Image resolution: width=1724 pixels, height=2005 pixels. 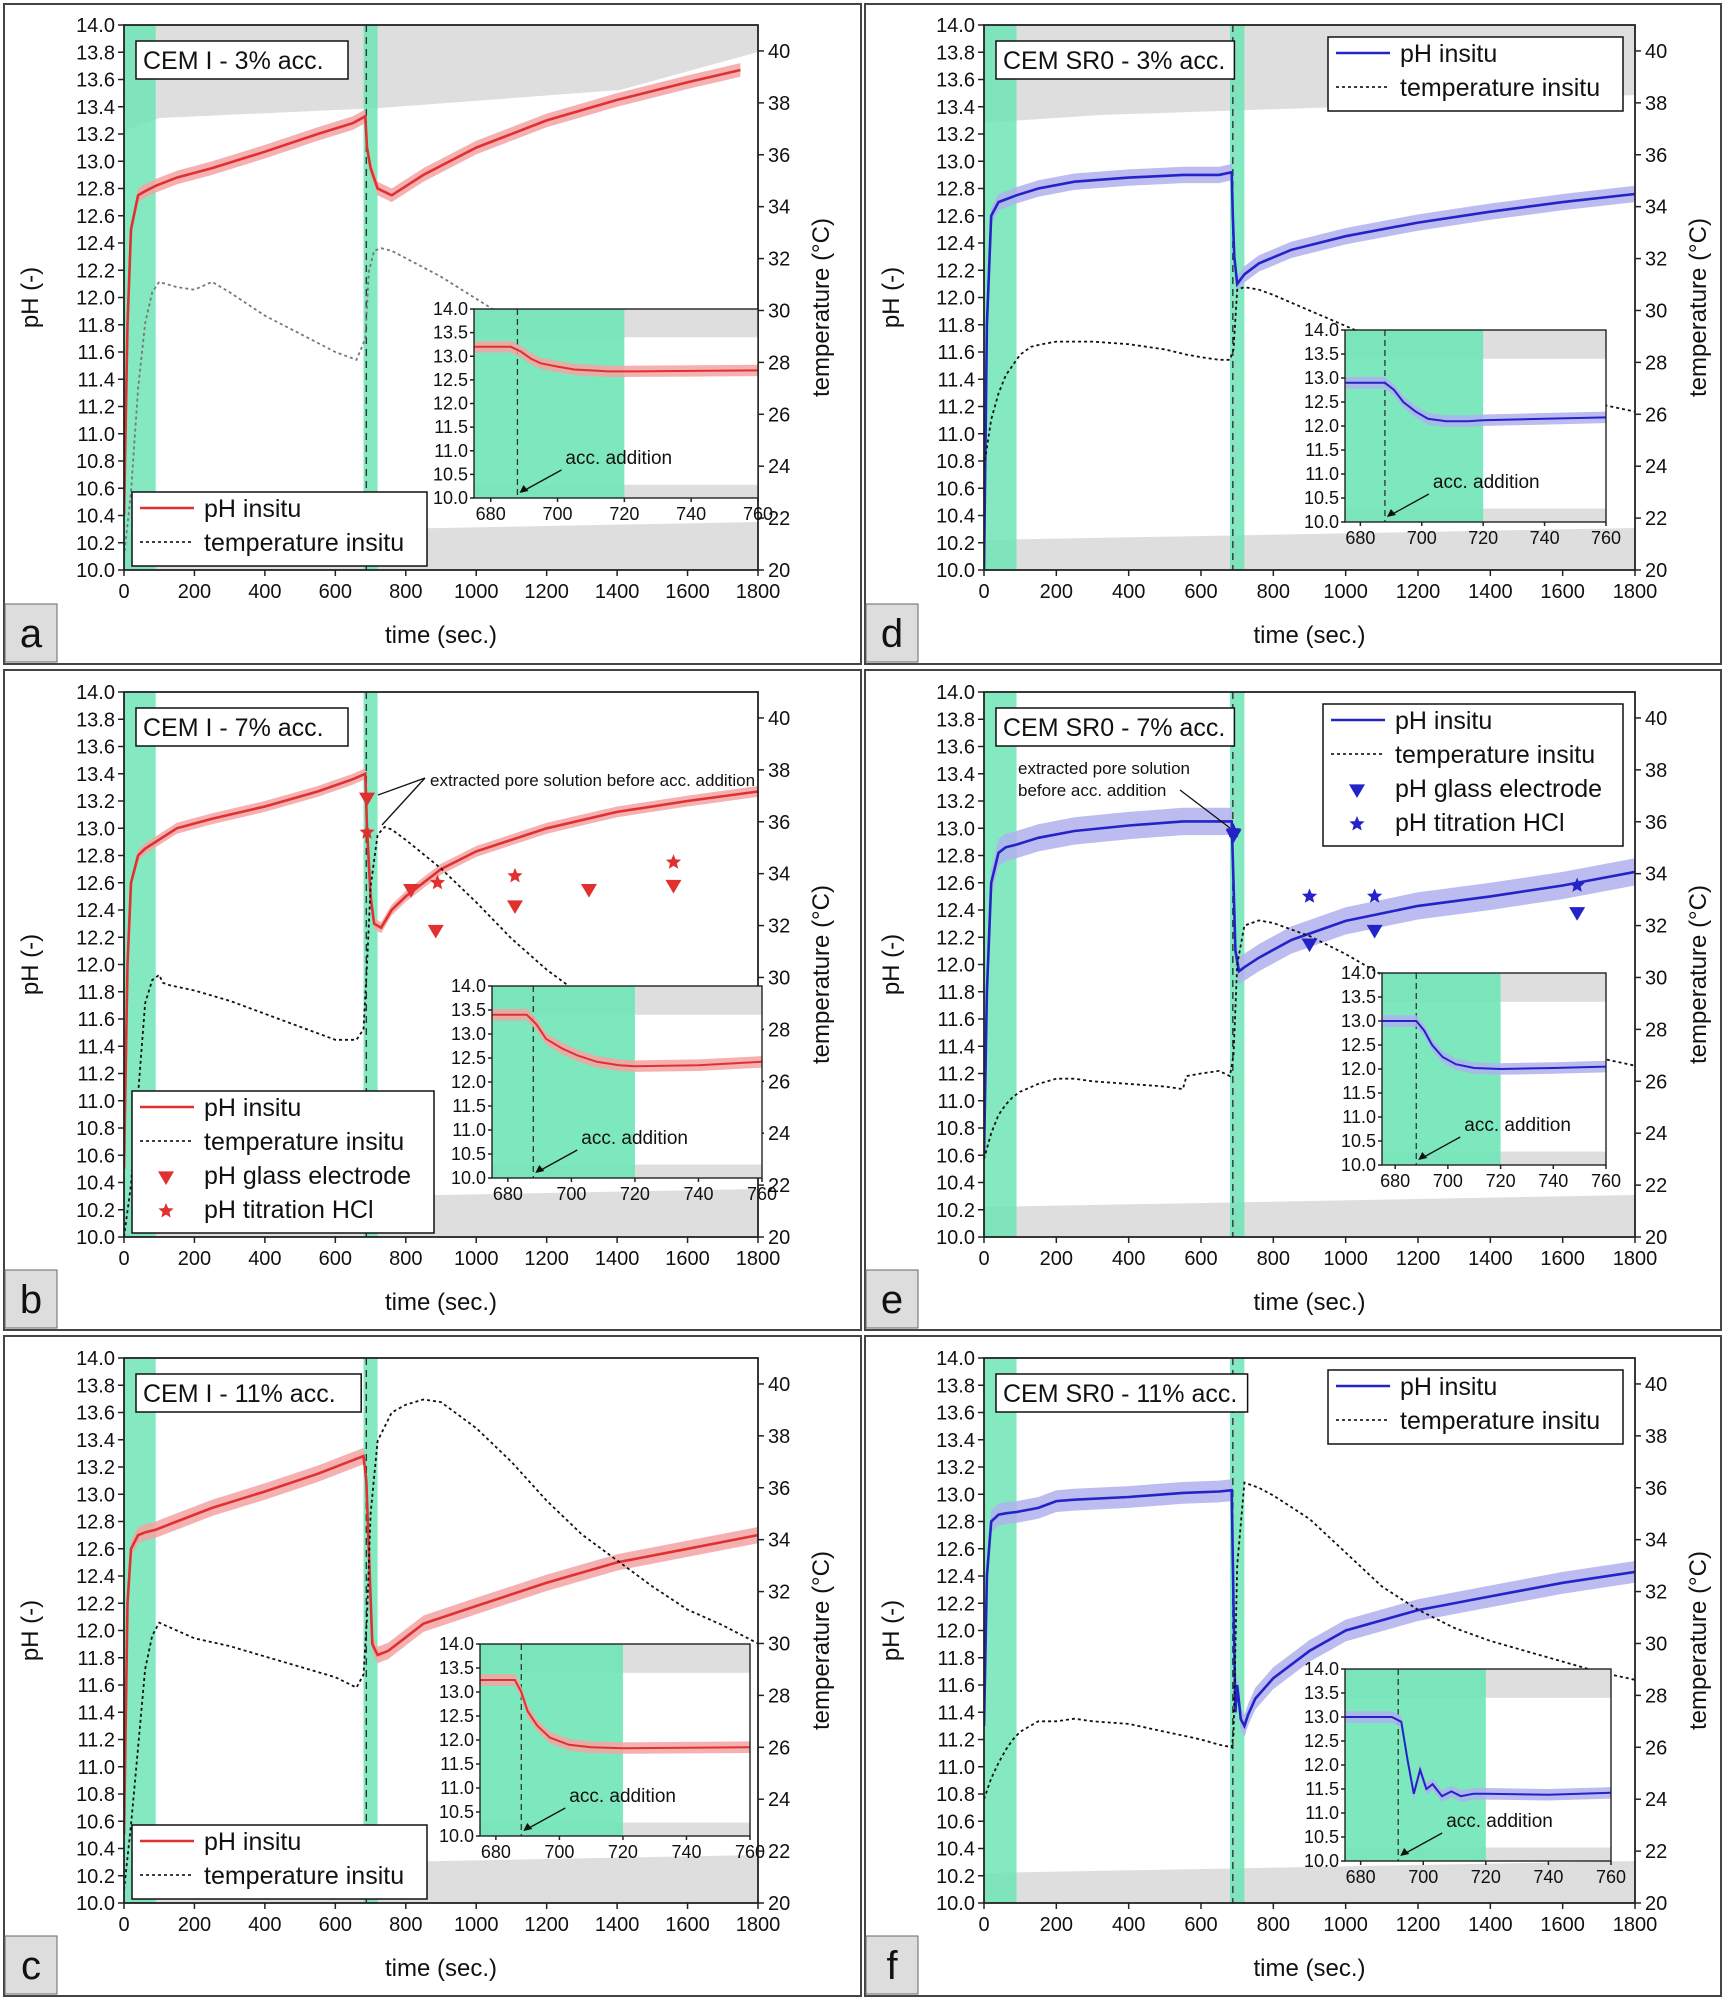 I want to click on inset-y-tick-label: 10.0, so click(x=1321, y=522).